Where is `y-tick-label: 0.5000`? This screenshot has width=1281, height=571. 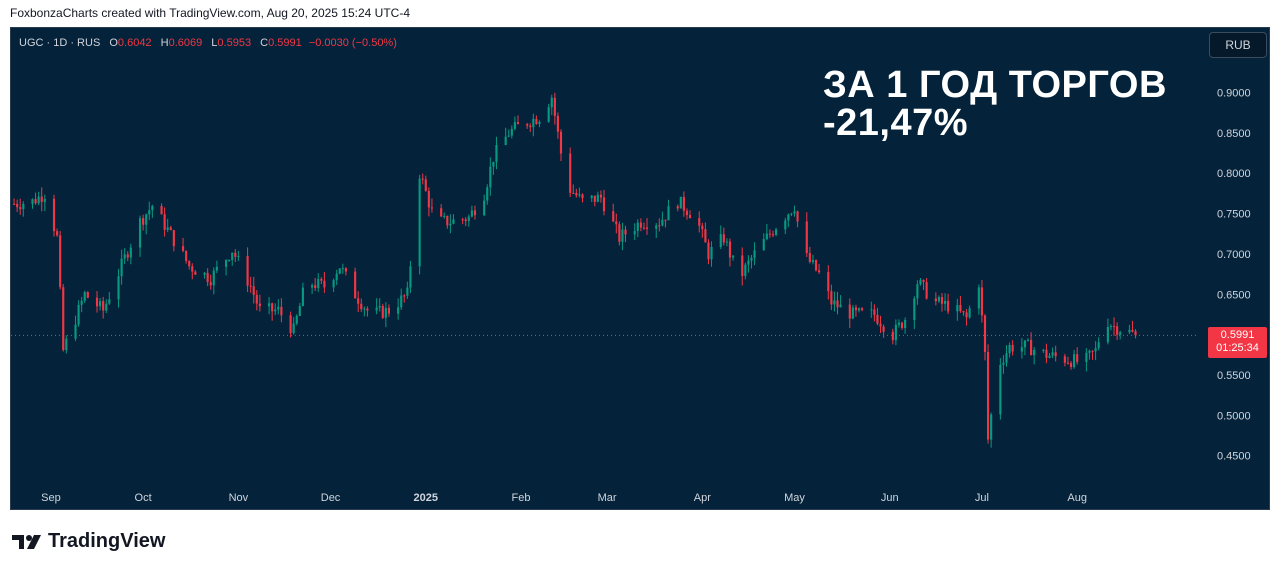
y-tick-label: 0.5000 is located at coordinates (1234, 416).